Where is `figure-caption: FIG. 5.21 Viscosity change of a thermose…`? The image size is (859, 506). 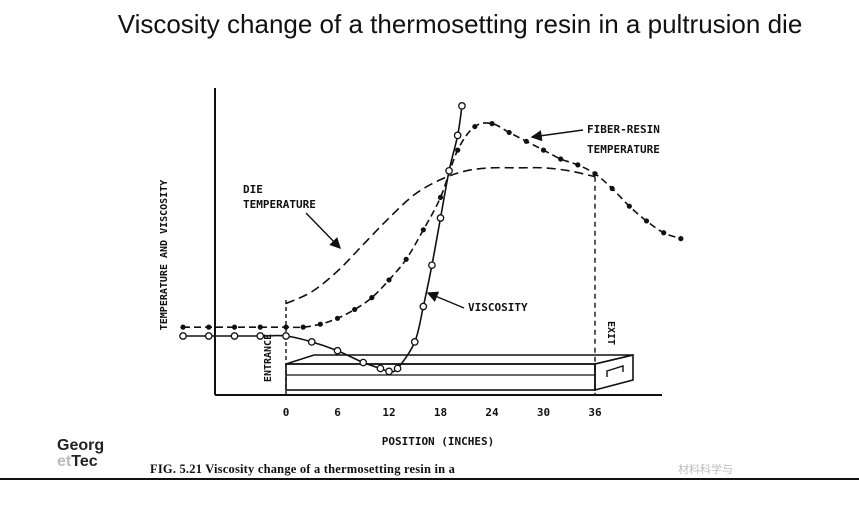
figure-caption: FIG. 5.21 Viscosity change of a thermose… is located at coordinates (303, 469).